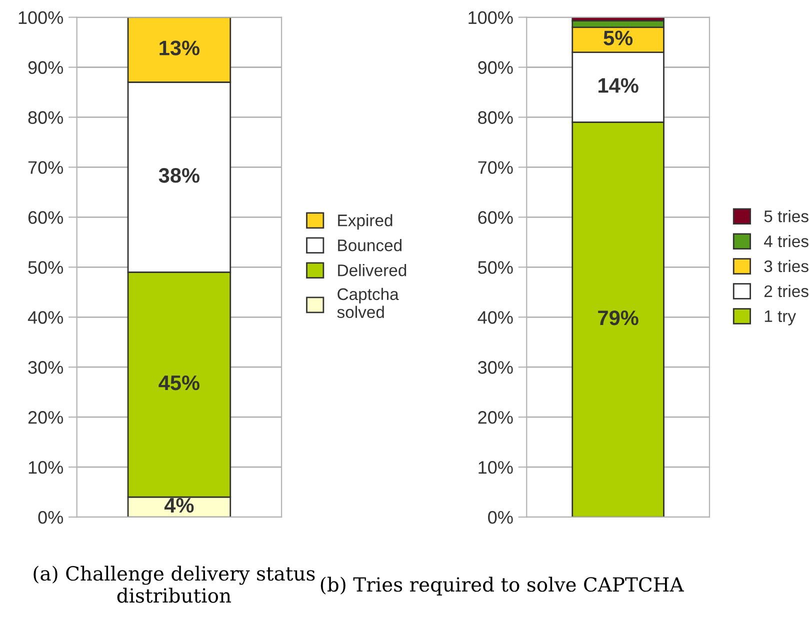 The width and height of the screenshot is (809, 617). Describe the element at coordinates (174, 584) in the screenshot. I see `text: (a) Challenge delivery status distribution` at that location.